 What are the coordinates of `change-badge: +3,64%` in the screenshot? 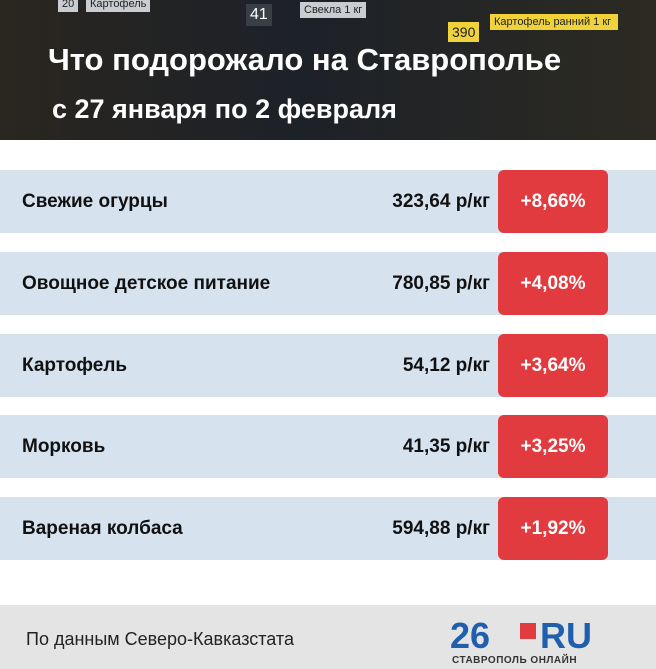 It's located at (553, 365).